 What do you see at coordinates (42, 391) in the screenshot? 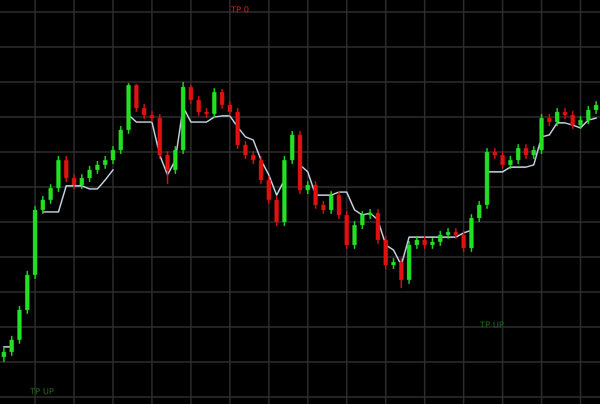
I see `text: TP UP` at bounding box center [42, 391].